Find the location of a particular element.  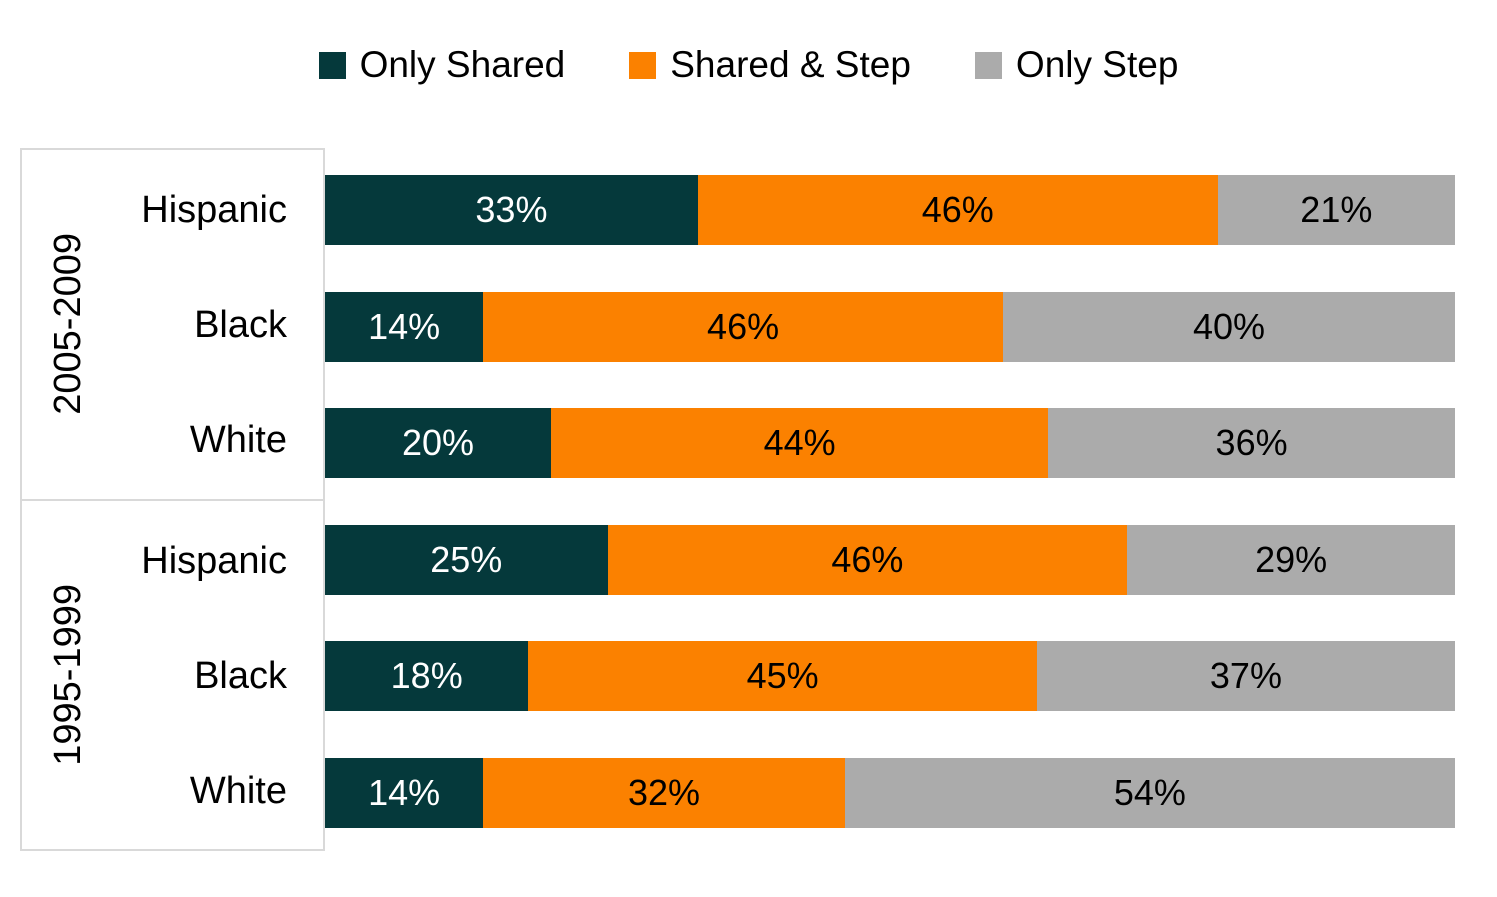

bar-value-label: 25% is located at coordinates (466, 559).